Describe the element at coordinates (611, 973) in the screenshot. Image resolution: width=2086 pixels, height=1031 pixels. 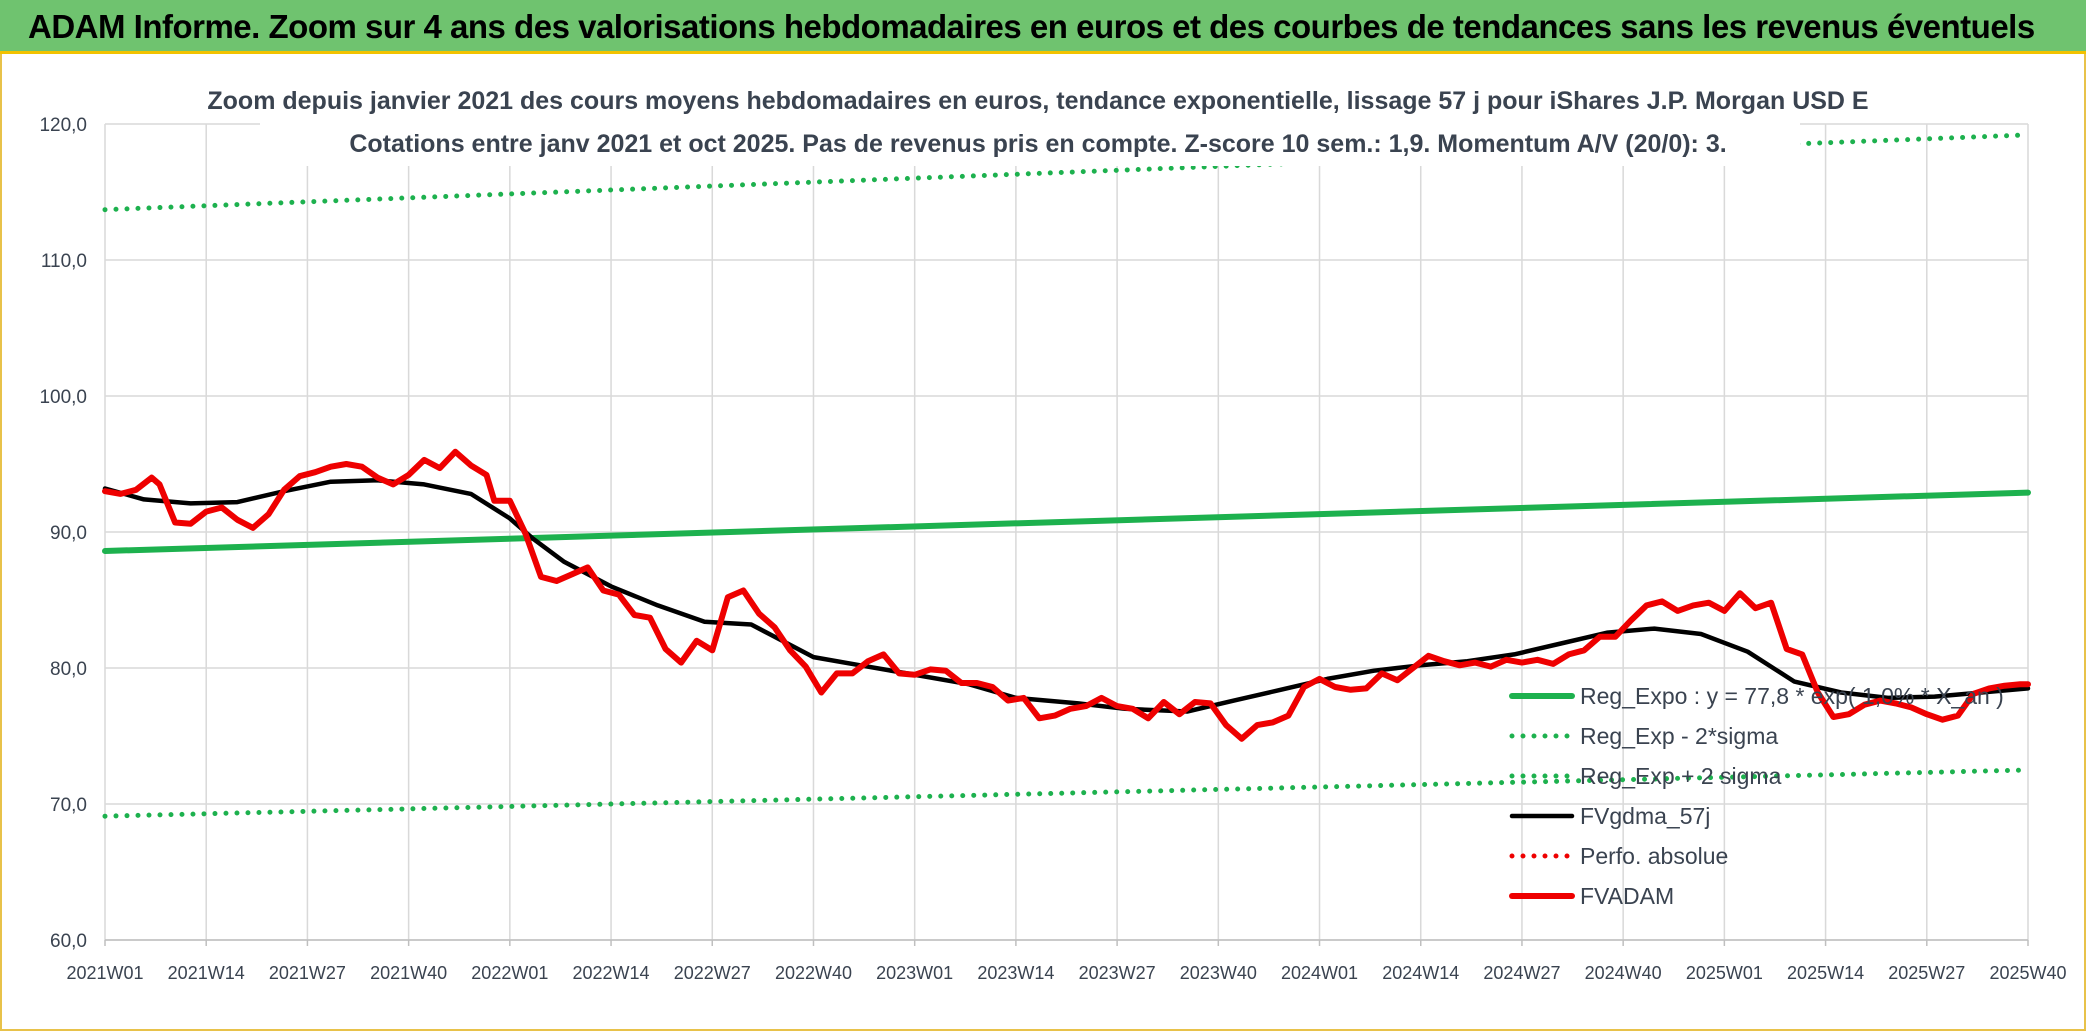
I see `x-tick-label: 2022W14` at that location.